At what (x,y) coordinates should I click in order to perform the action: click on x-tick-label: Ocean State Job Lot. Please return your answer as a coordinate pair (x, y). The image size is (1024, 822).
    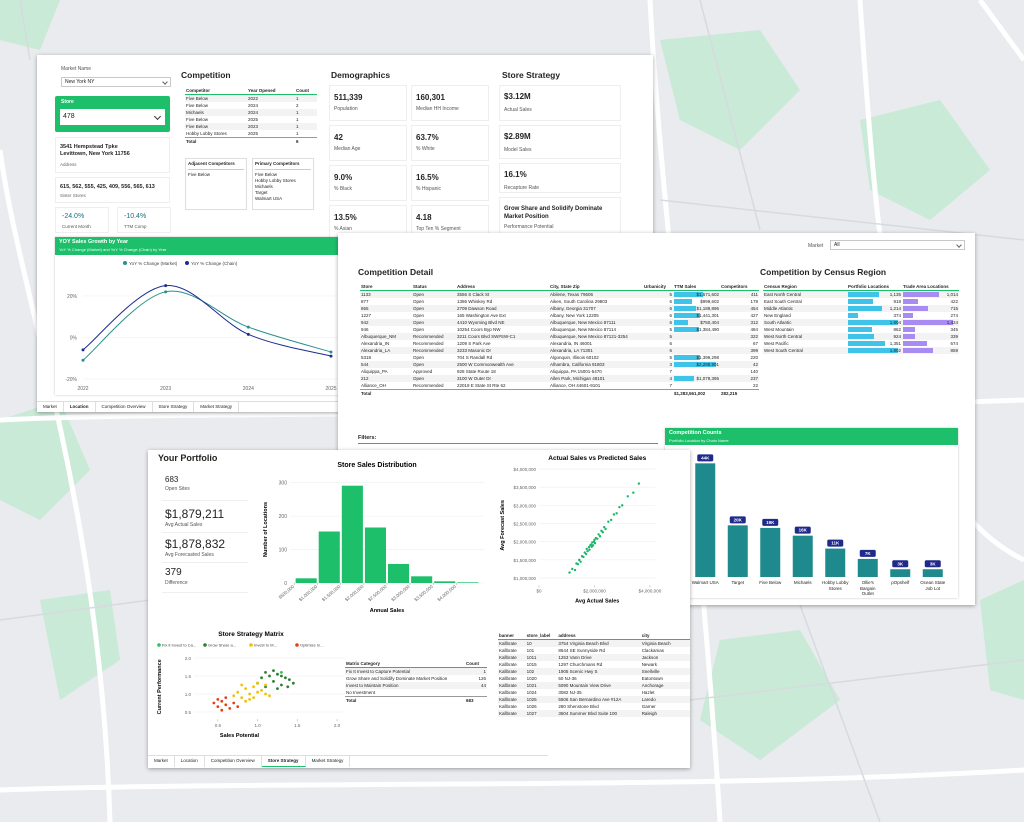
    Looking at the image, I should click on (933, 585).